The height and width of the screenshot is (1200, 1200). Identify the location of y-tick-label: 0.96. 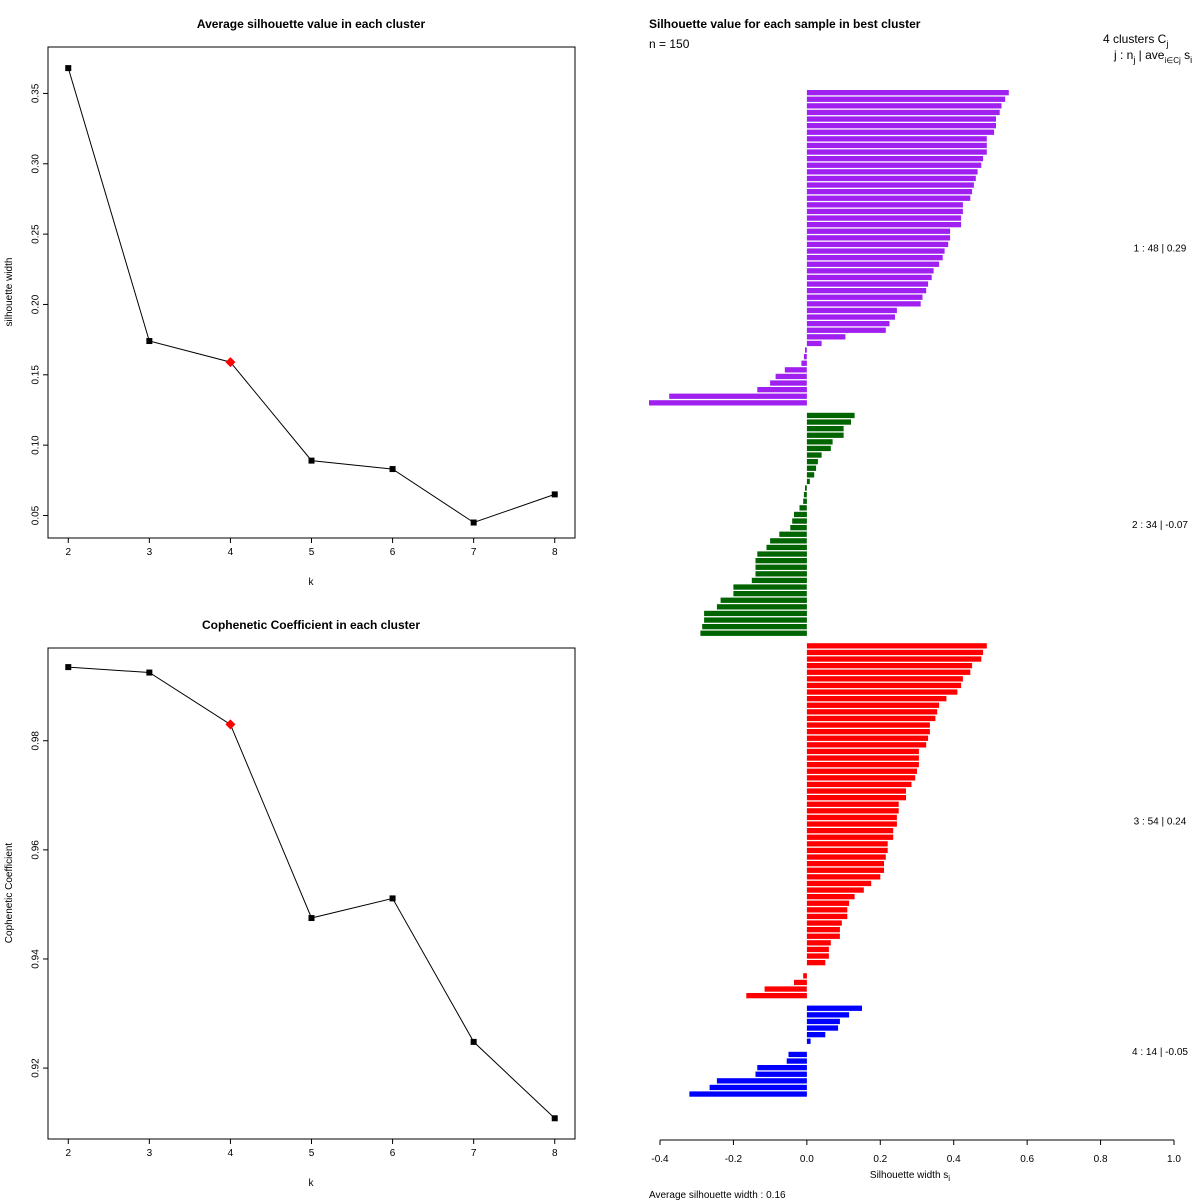
(36, 850).